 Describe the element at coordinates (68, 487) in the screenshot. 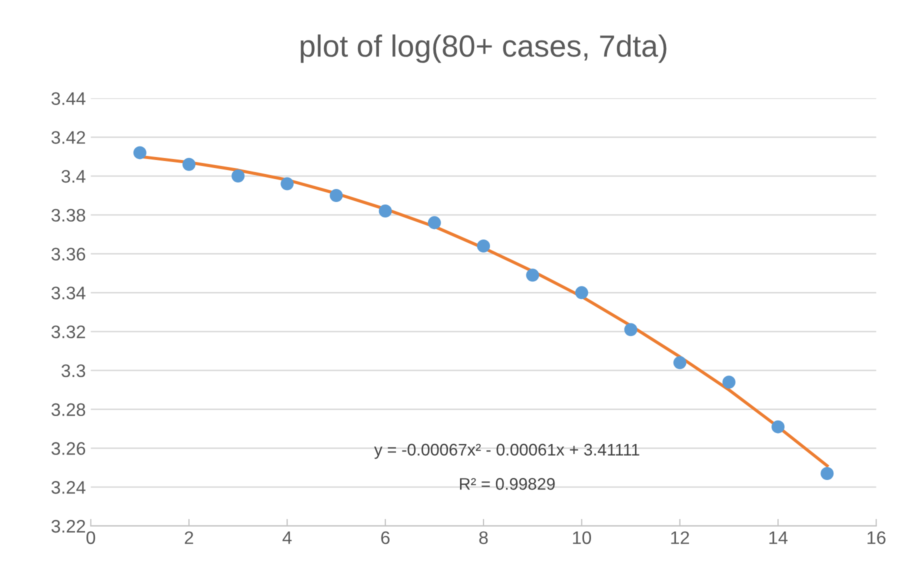

I see `y-tick-label: 3.24` at that location.